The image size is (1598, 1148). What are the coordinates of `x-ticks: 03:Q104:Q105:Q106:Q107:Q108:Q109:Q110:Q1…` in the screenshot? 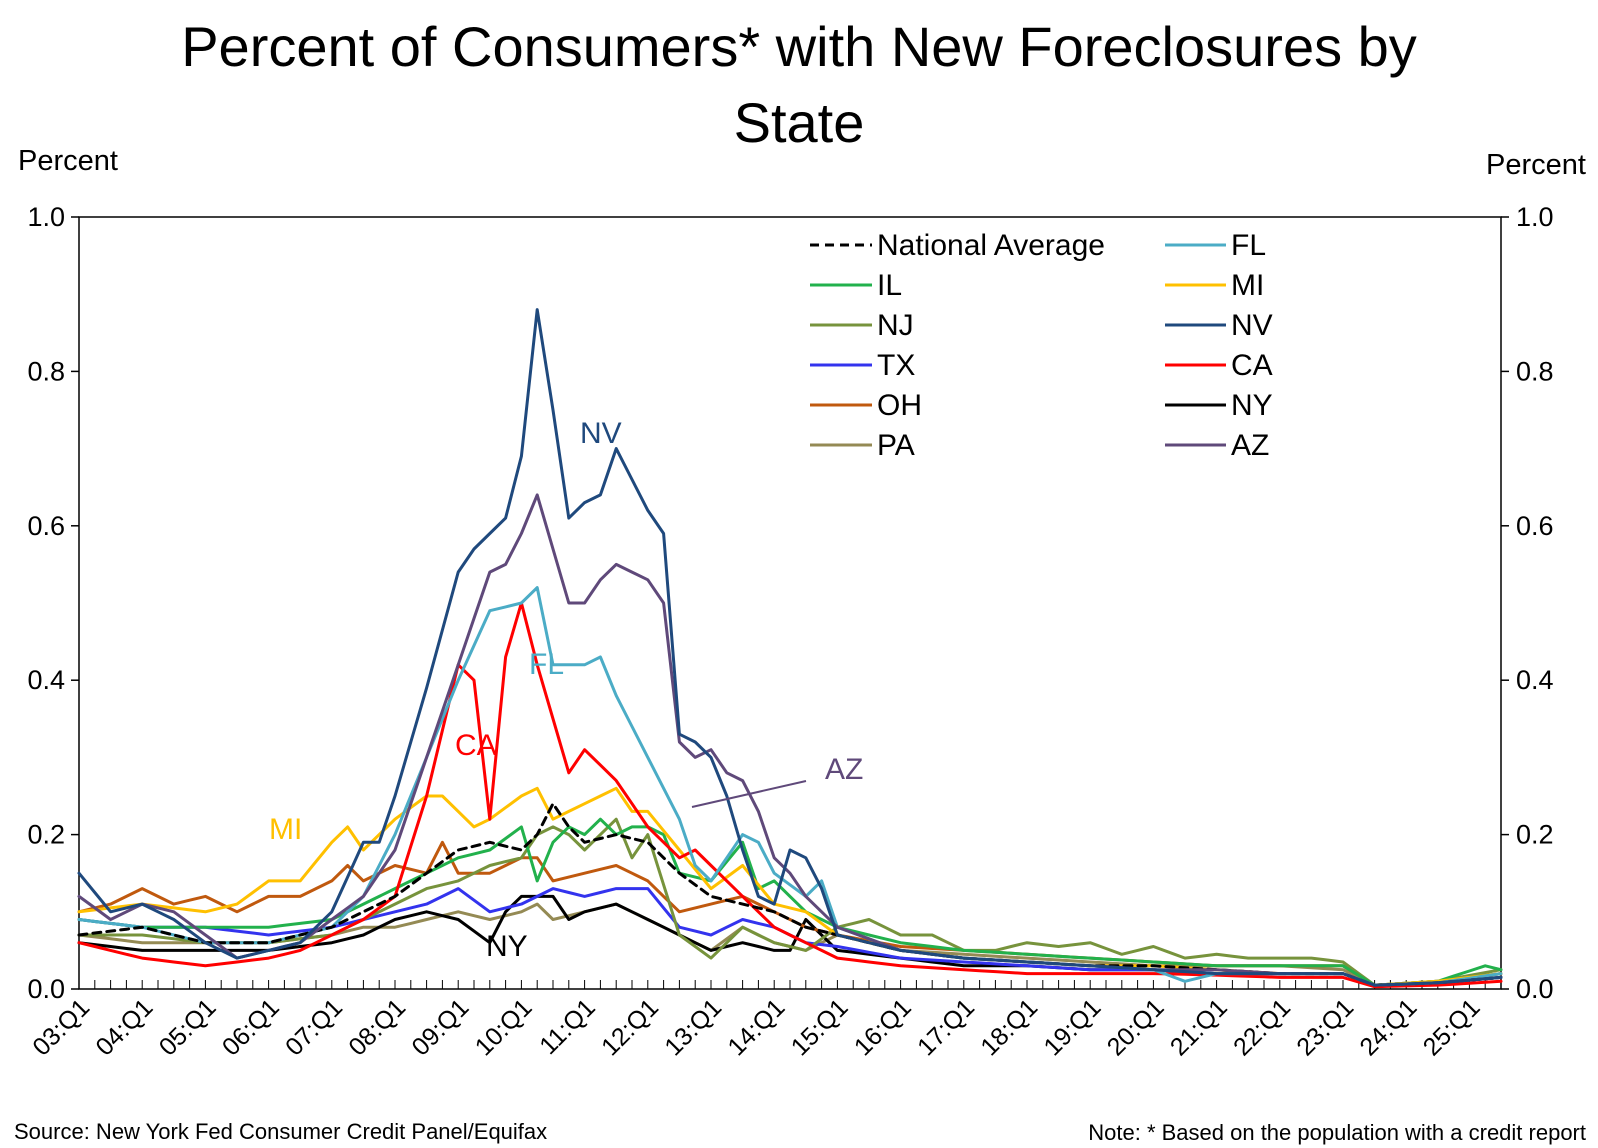 It's located at (764, 1020).